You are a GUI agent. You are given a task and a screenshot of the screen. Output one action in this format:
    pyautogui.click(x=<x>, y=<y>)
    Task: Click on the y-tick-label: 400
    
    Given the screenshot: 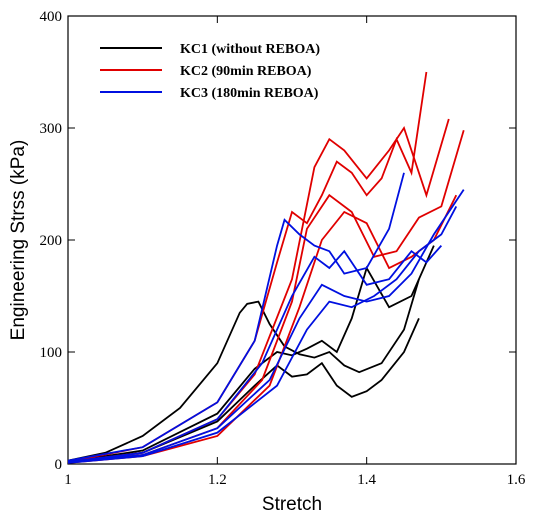 What is the action you would take?
    pyautogui.click(x=51, y=17)
    